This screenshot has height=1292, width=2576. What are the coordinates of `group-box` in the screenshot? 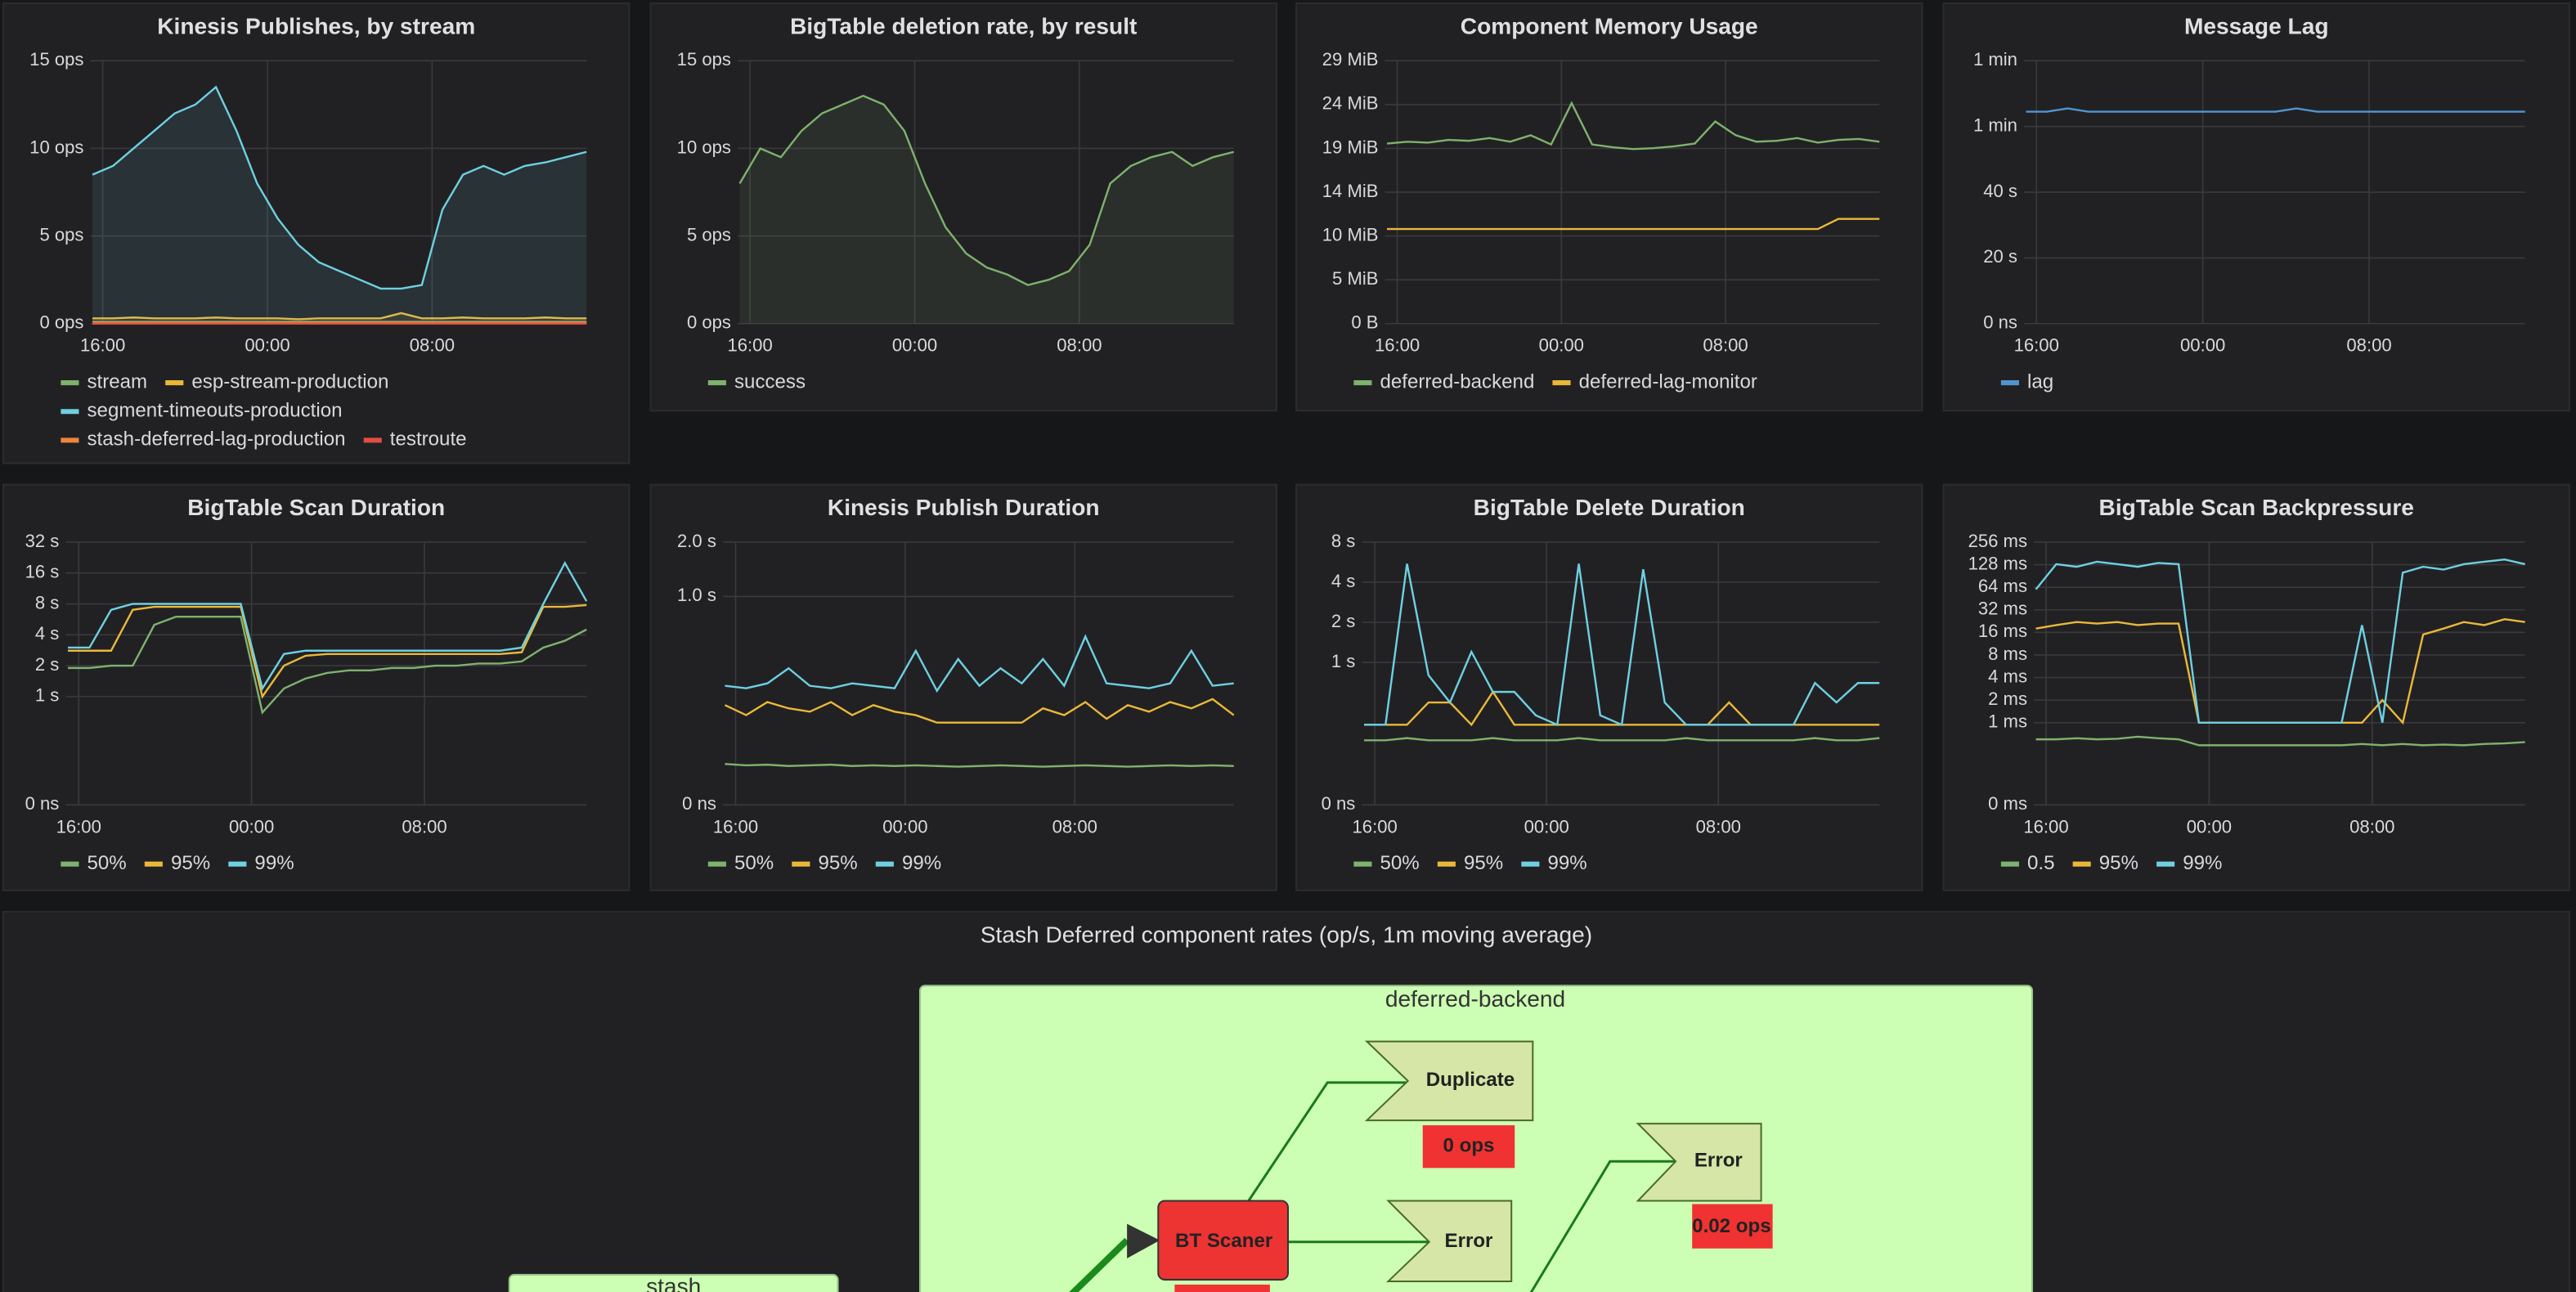 It's located at (673, 1282).